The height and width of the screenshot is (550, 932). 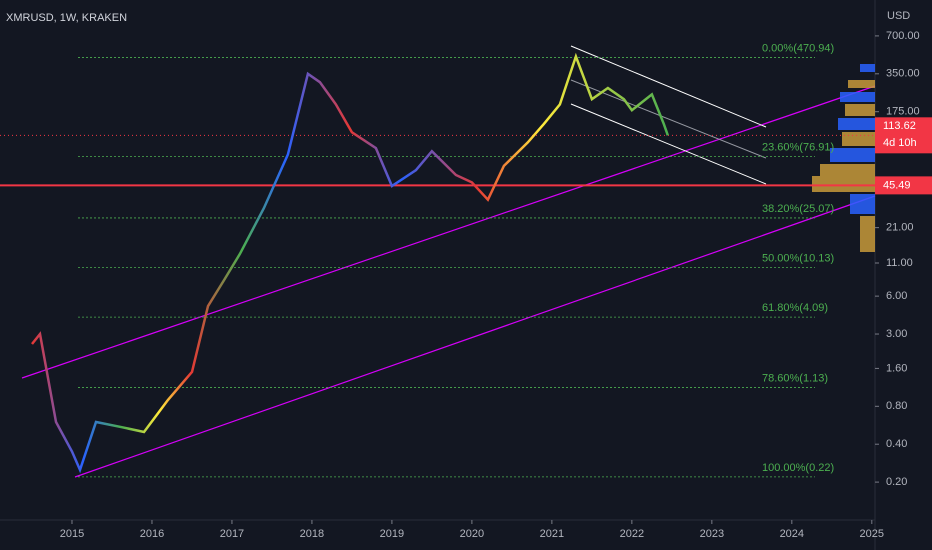 I want to click on x-tick-label: 2024, so click(x=792, y=534).